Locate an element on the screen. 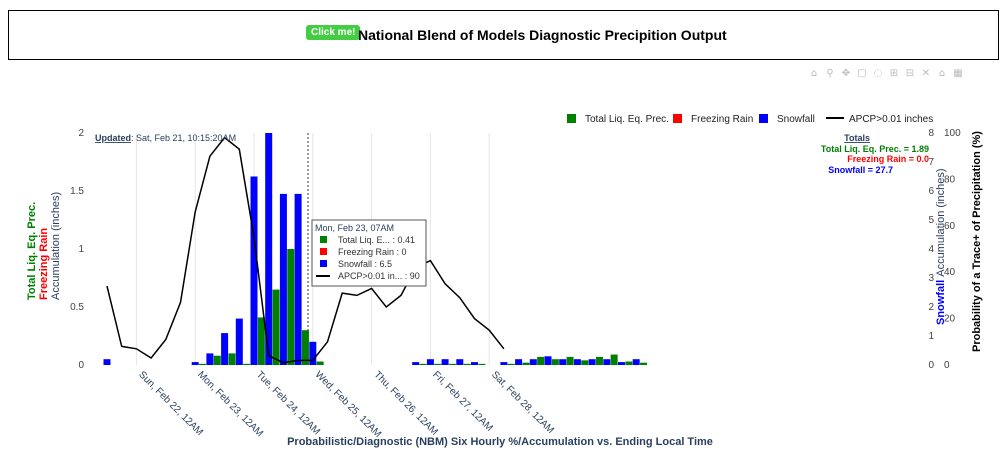 The width and height of the screenshot is (1000, 453). totals-snowfall: Snowfall = 27.7 is located at coordinates (860, 170).